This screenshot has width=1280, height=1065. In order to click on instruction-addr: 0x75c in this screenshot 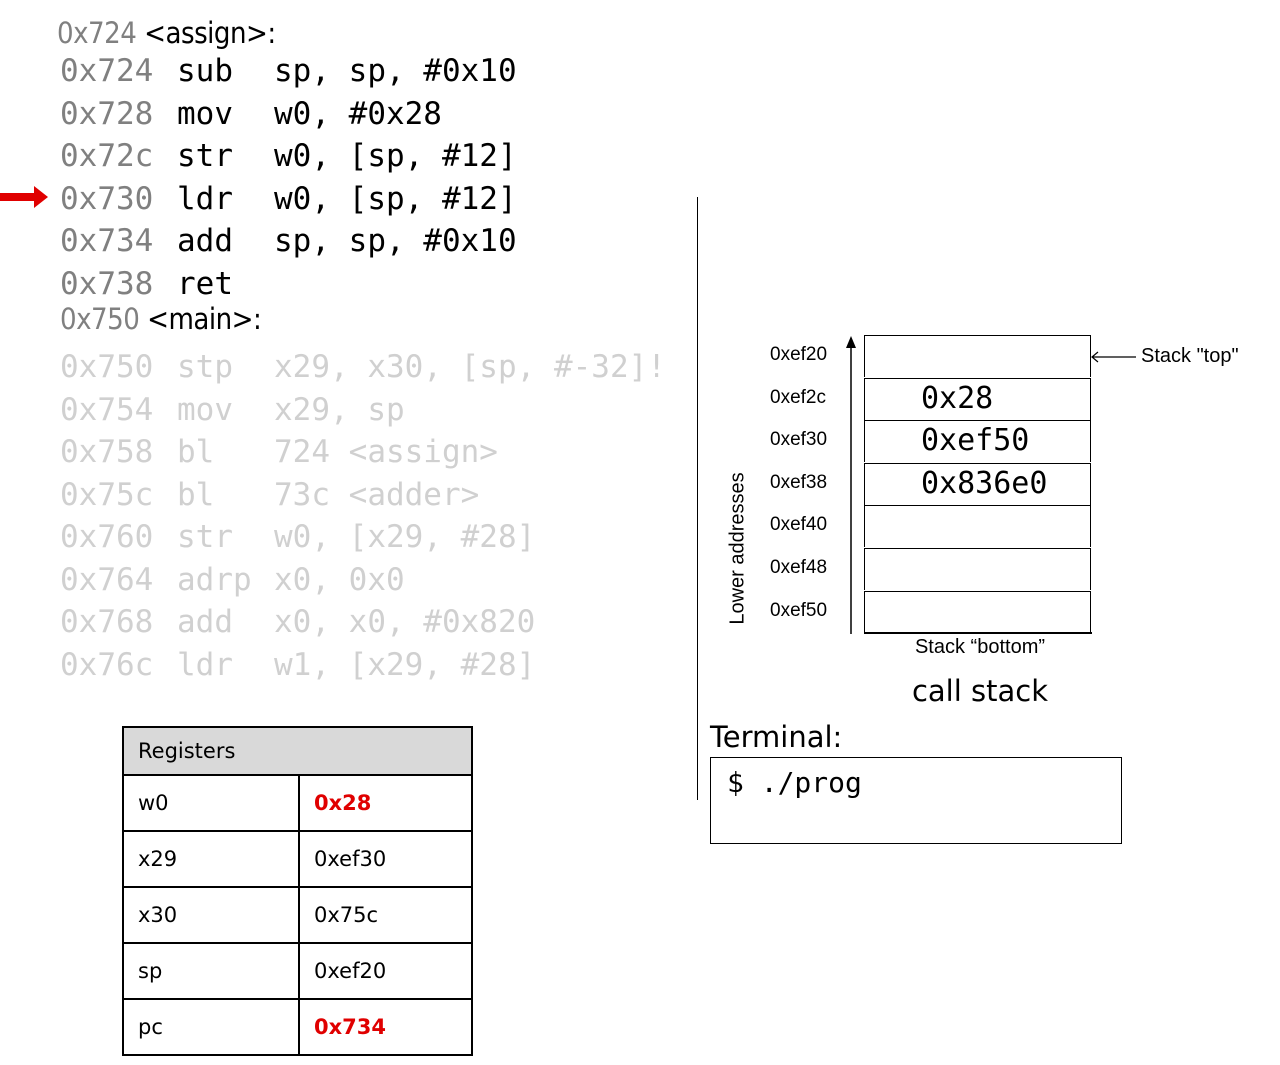, I will do `click(107, 494)`.